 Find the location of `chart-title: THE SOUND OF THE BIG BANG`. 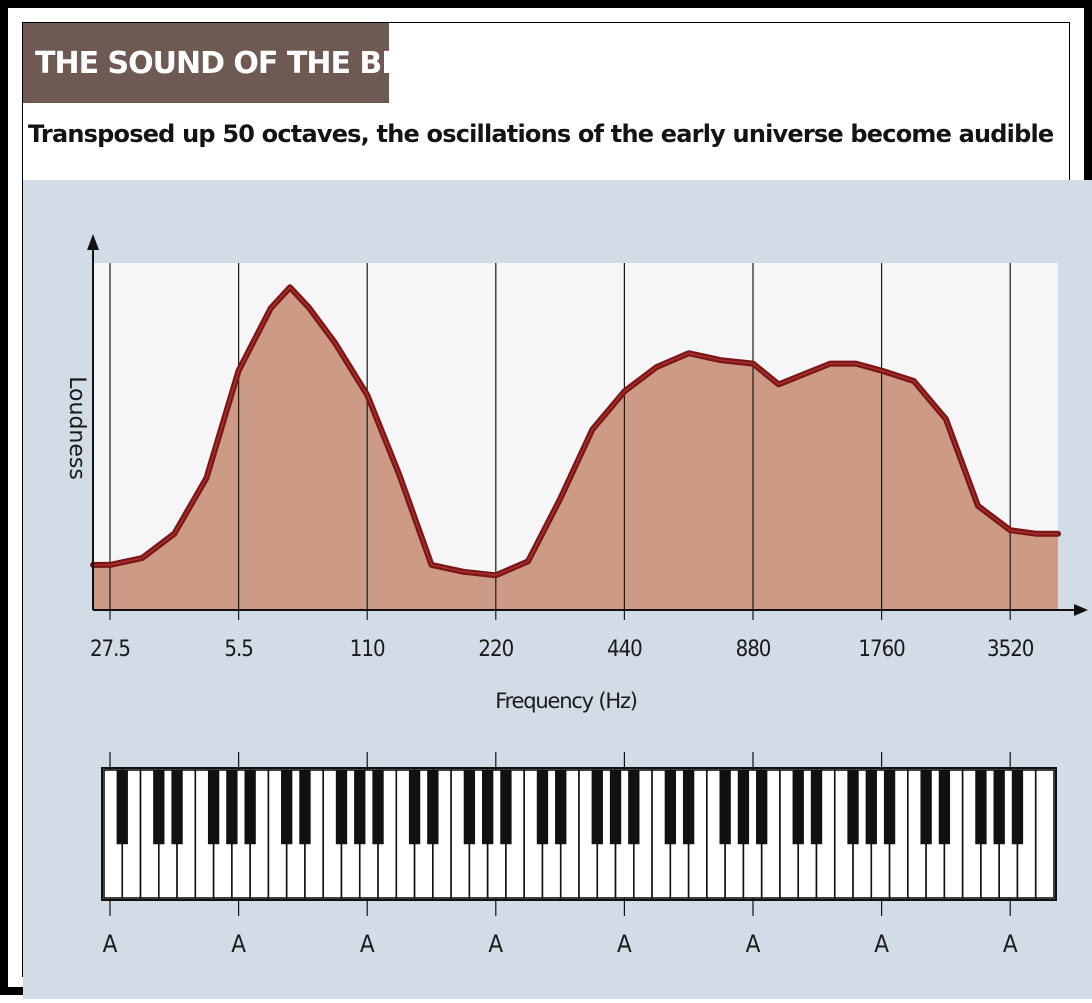

chart-title: THE SOUND OF THE BIG BANG is located at coordinates (276, 63).